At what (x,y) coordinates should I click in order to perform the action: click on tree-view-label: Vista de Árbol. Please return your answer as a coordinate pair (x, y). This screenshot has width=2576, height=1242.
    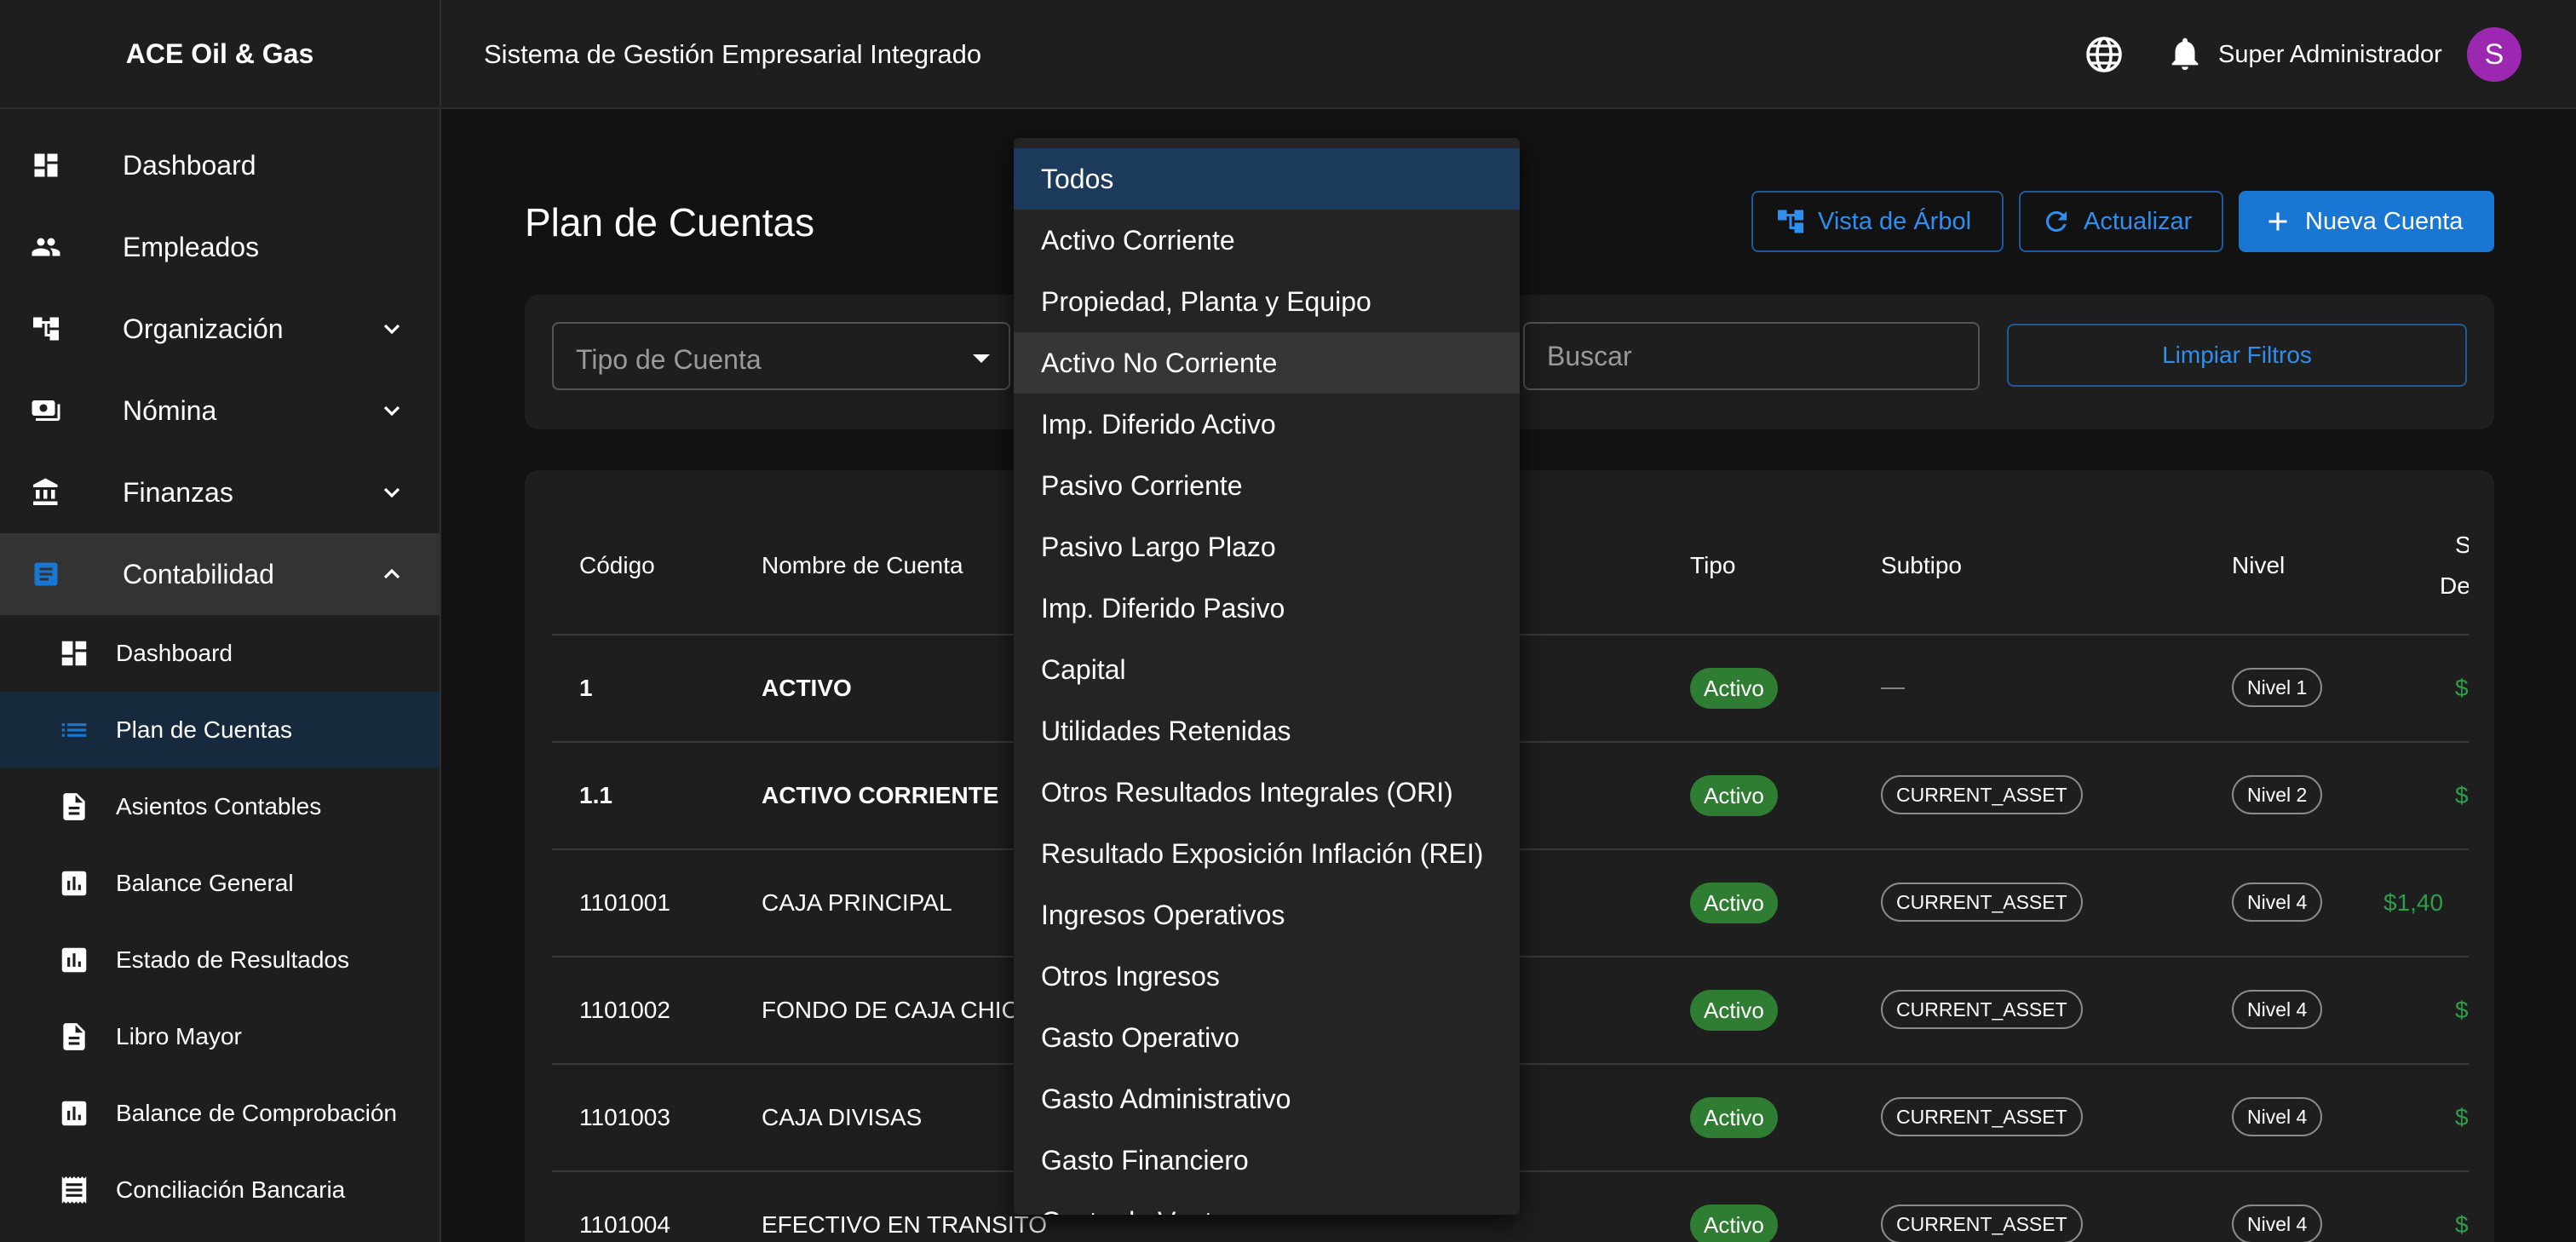
    Looking at the image, I should click on (1895, 221).